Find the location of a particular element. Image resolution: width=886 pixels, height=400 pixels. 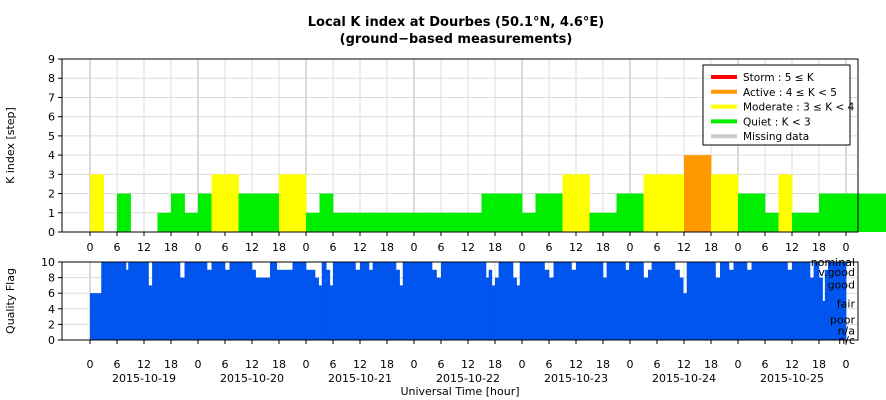

k-index-y-axis: 0 1 2 3 4 5 6 7 8 9 is located at coordinates (55, 146).